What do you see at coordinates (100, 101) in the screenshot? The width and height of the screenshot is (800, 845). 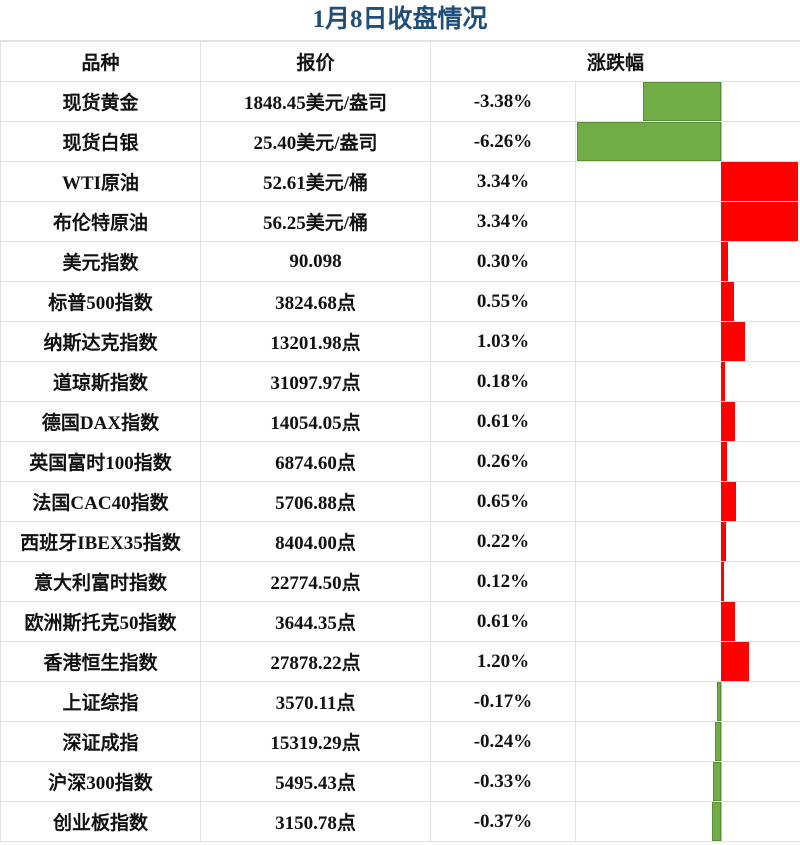 I see `name-cell: 现货黄金` at bounding box center [100, 101].